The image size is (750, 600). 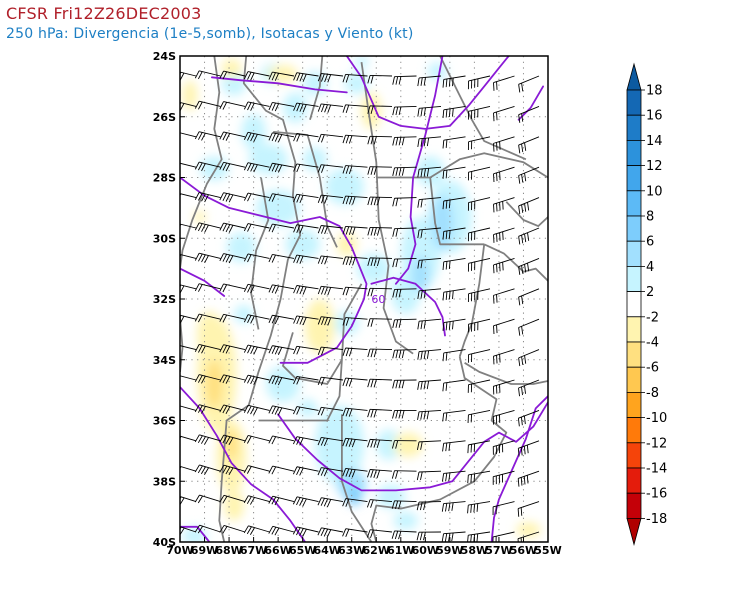 I want to click on lon-tick-label: 57W, so click(x=498, y=550).